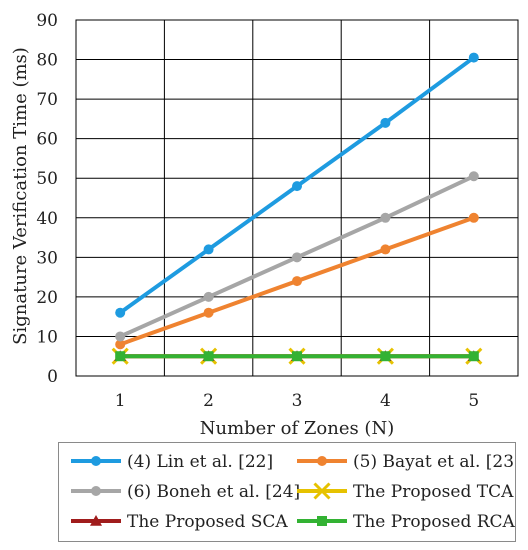 This screenshot has height=550, width=528. I want to click on y-axis-label: Signature Verification Time (ms), so click(20, 196).